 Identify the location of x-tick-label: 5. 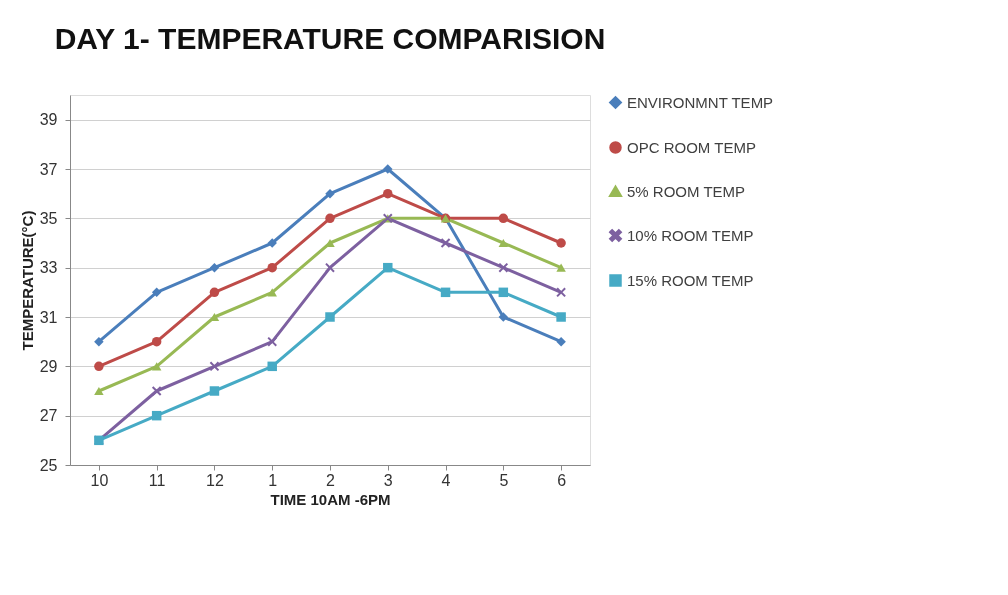
(504, 480).